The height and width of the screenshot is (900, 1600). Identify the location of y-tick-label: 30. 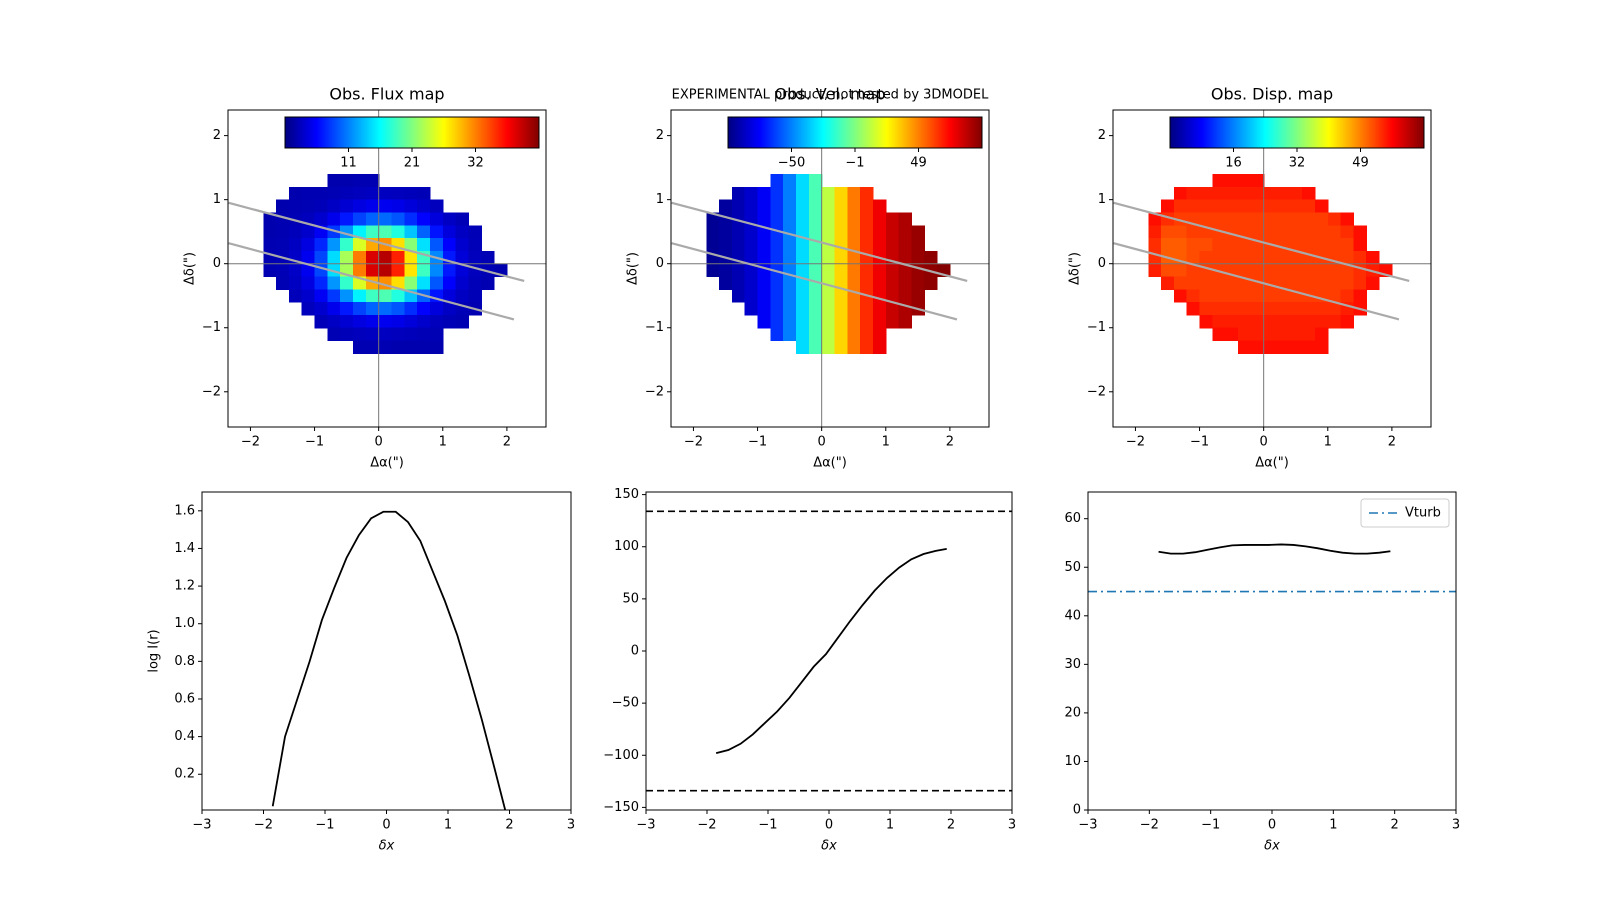
(1072, 664).